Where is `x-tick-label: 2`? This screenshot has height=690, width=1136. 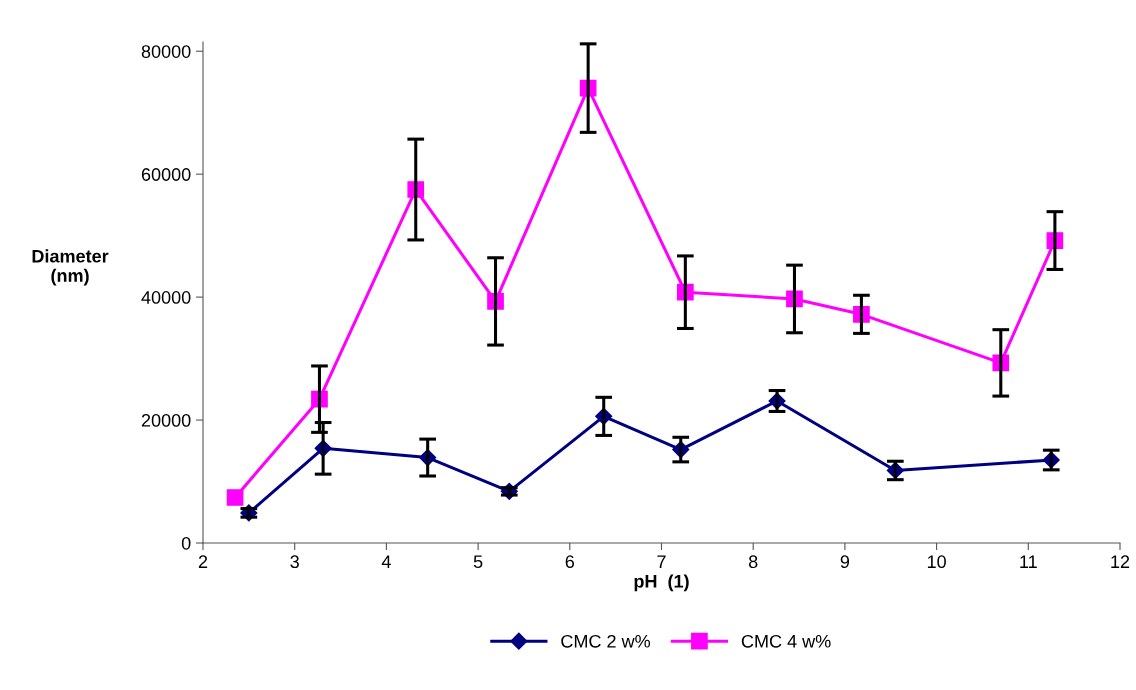
x-tick-label: 2 is located at coordinates (203, 561).